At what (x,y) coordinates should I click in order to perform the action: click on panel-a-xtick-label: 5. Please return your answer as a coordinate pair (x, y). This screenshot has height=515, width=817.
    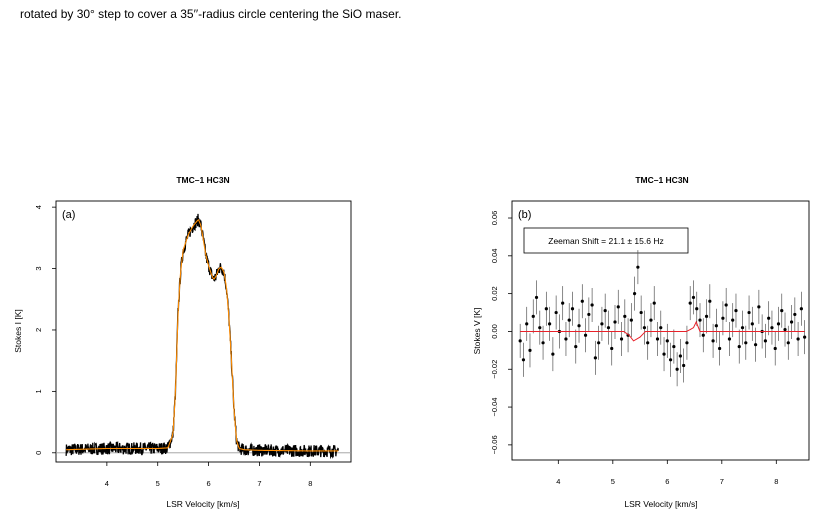
    Looking at the image, I should click on (158, 483).